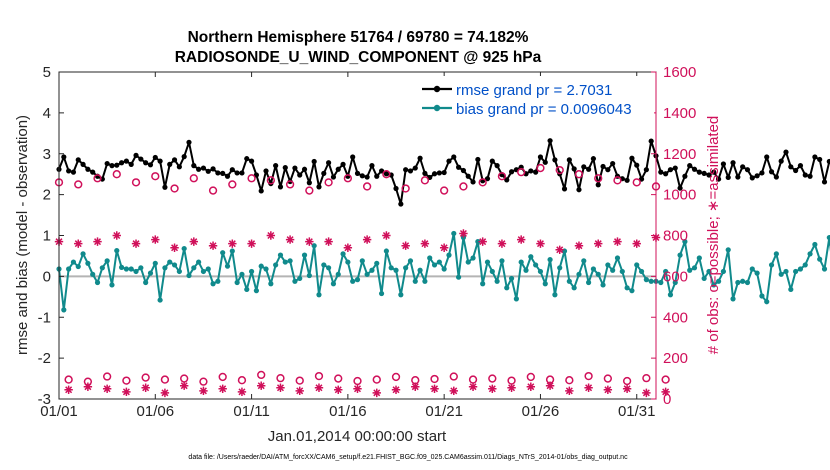 This screenshot has width=830, height=470. What do you see at coordinates (47, 72) in the screenshot?
I see `y-left-tick-label: 5` at bounding box center [47, 72].